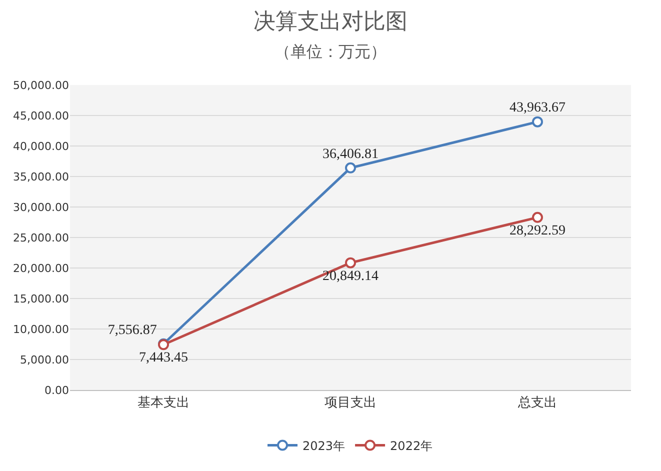  Describe the element at coordinates (538, 231) in the screenshot. I see `data-label: 28,292.59` at that location.